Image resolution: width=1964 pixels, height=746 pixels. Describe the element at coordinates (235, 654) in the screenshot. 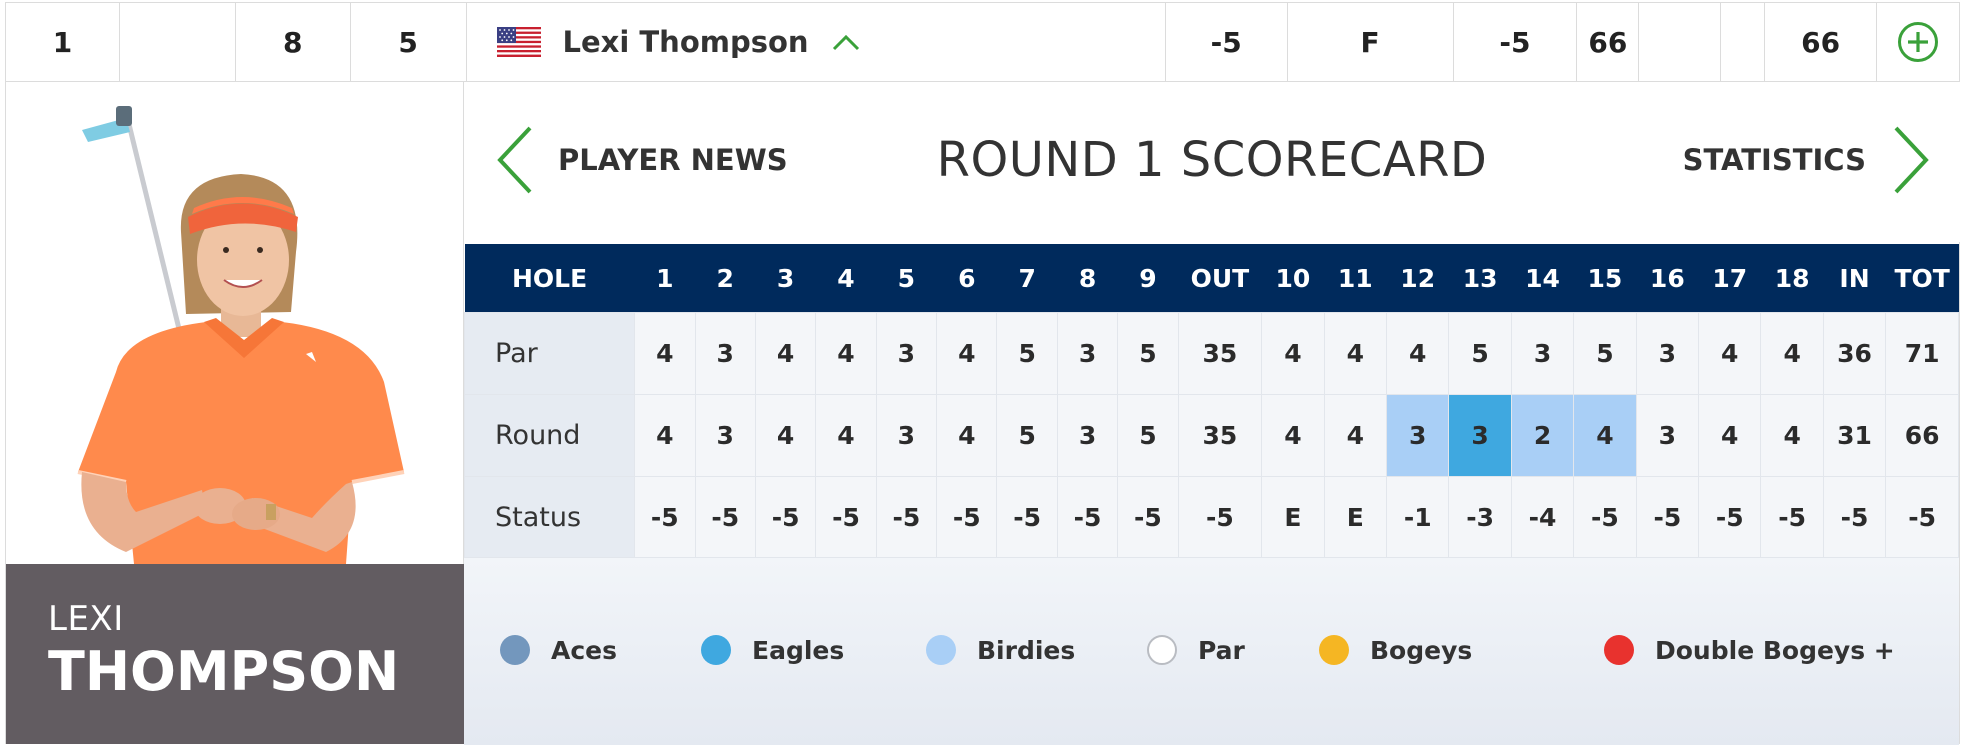

I see `player-name-block: LEXI THOMPSON` at that location.